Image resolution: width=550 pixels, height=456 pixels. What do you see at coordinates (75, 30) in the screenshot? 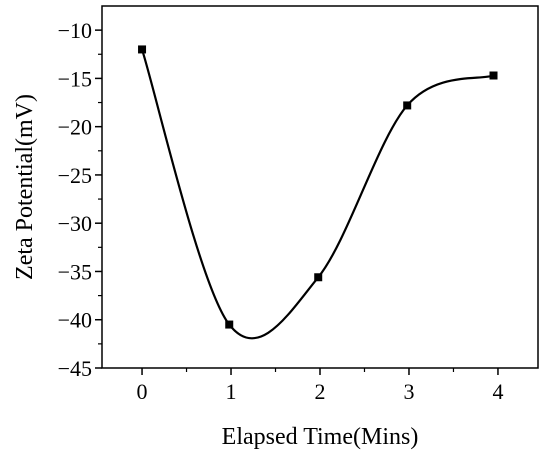
I see `y-tick-label: −10` at bounding box center [75, 30].